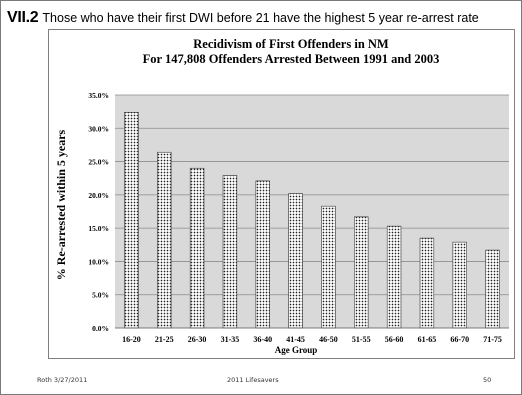  Describe the element at coordinates (23, 17) in the screenshot. I see `slide-number: VII.2` at that location.